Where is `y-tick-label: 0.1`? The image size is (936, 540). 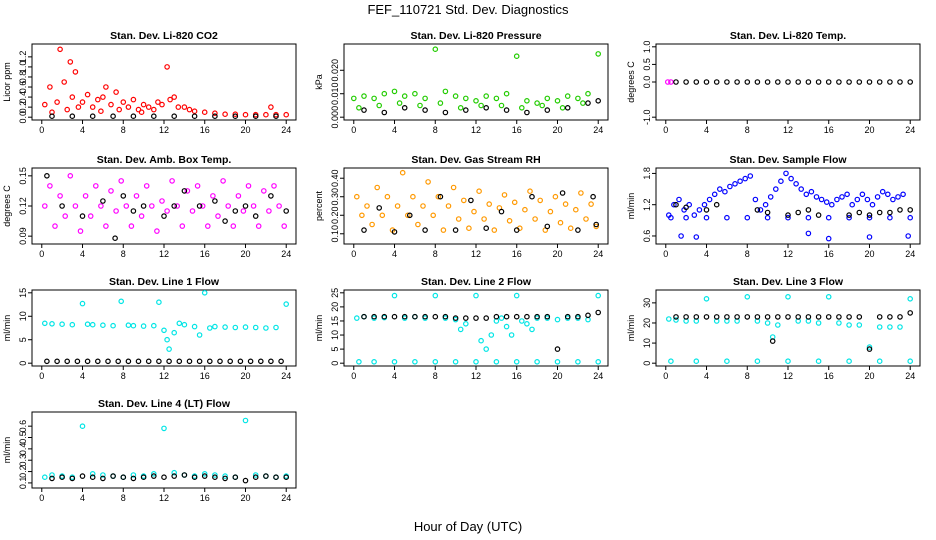 y-tick-label: 0.1 is located at coordinates (23, 483).